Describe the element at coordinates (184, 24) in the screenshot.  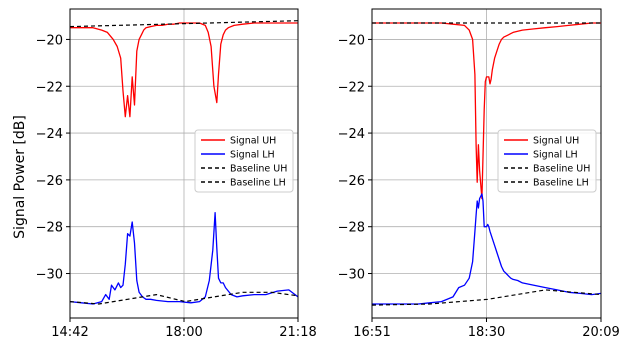
I see `series-line-baseline-uh` at that location.